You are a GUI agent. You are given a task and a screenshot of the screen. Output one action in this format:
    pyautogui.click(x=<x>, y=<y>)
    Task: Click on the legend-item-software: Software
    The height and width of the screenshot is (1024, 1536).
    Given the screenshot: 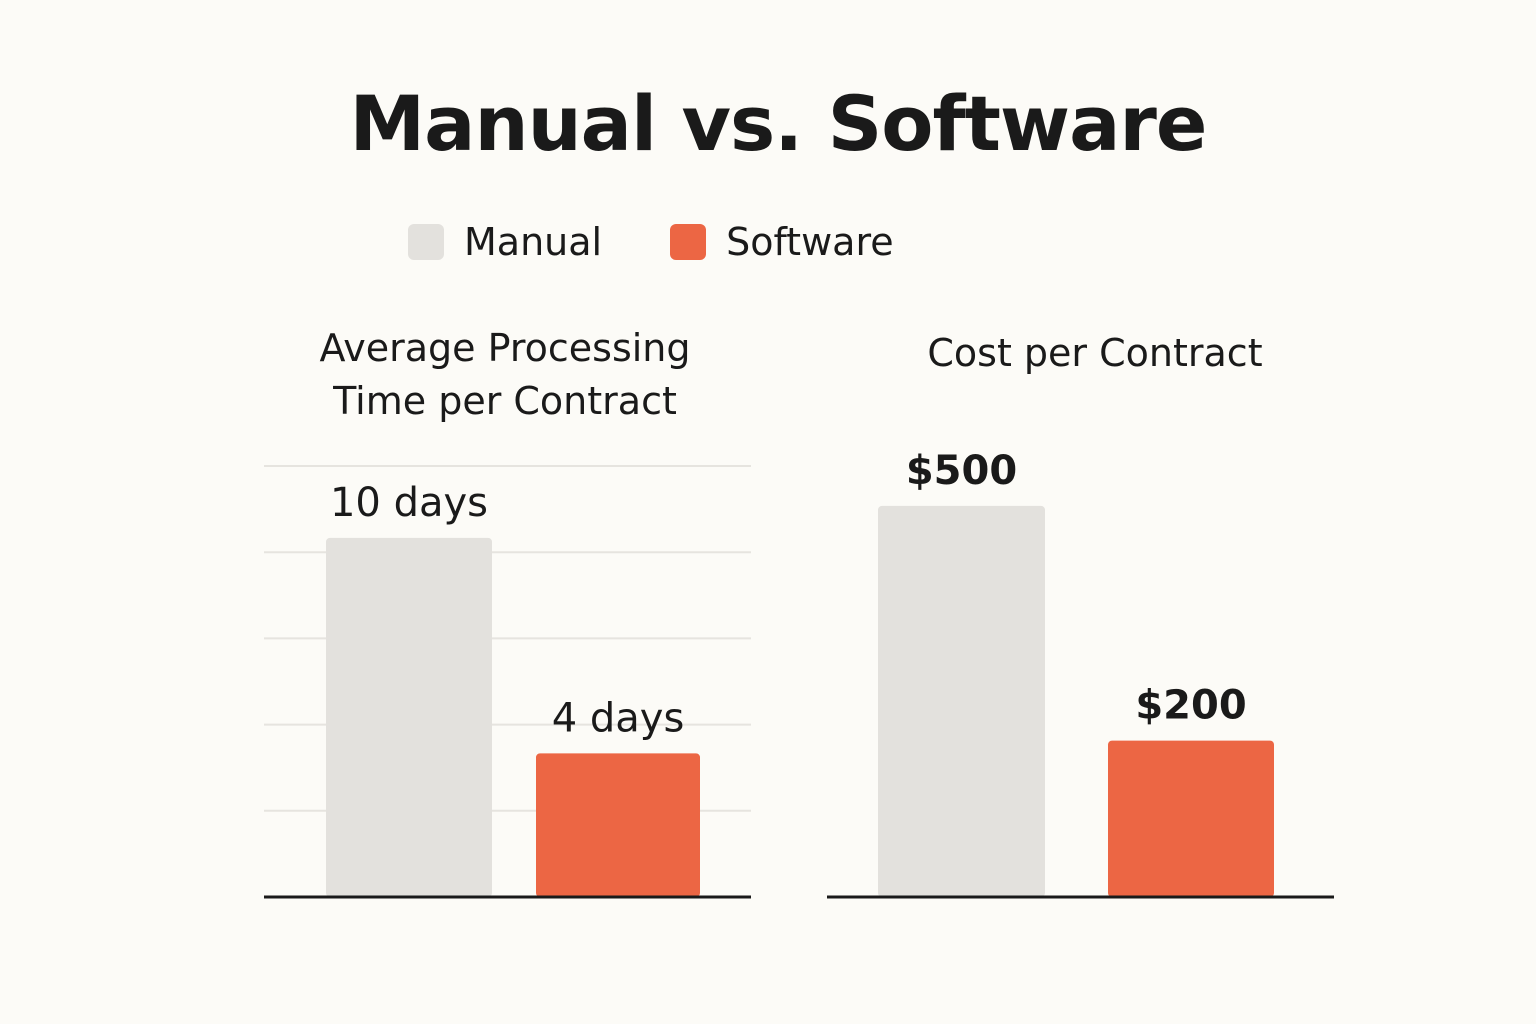 What is the action you would take?
    pyautogui.click(x=782, y=242)
    